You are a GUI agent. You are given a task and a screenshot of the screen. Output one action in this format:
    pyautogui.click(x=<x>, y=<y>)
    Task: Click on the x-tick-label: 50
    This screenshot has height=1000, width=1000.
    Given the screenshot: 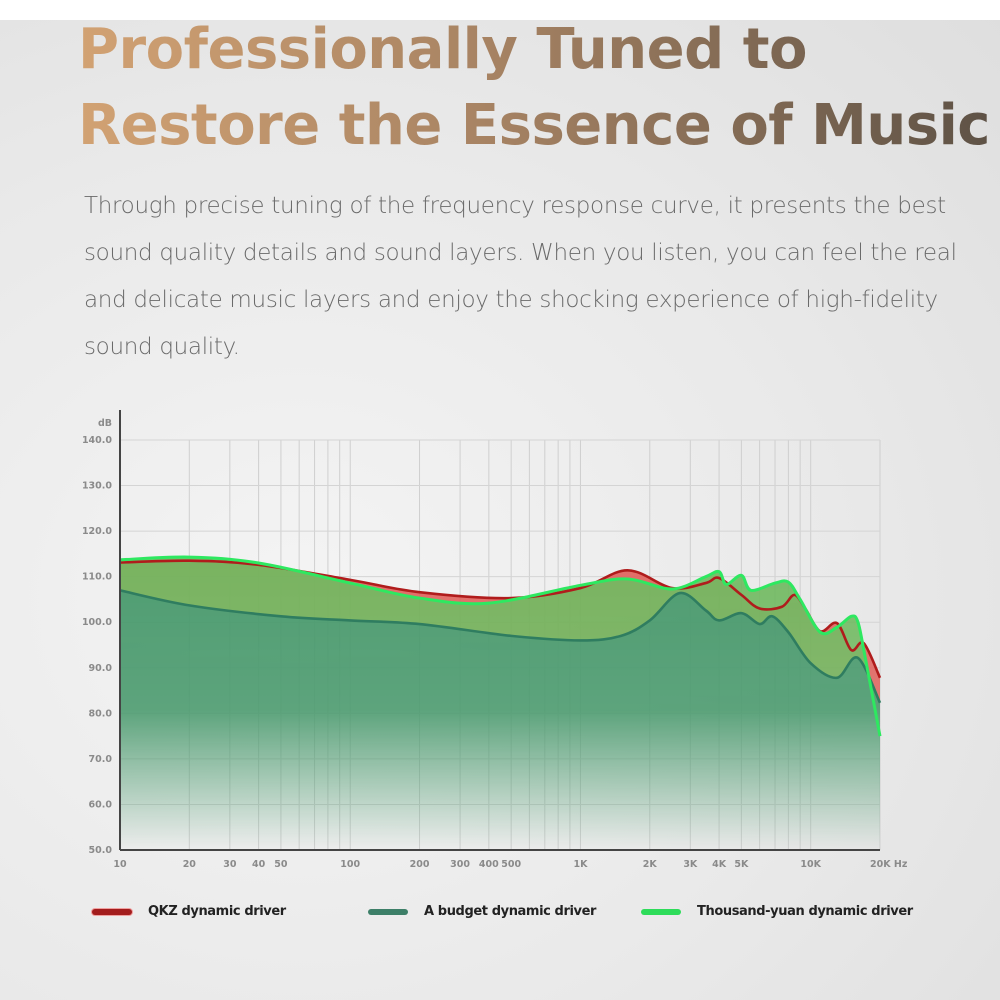 What is the action you would take?
    pyautogui.click(x=281, y=864)
    